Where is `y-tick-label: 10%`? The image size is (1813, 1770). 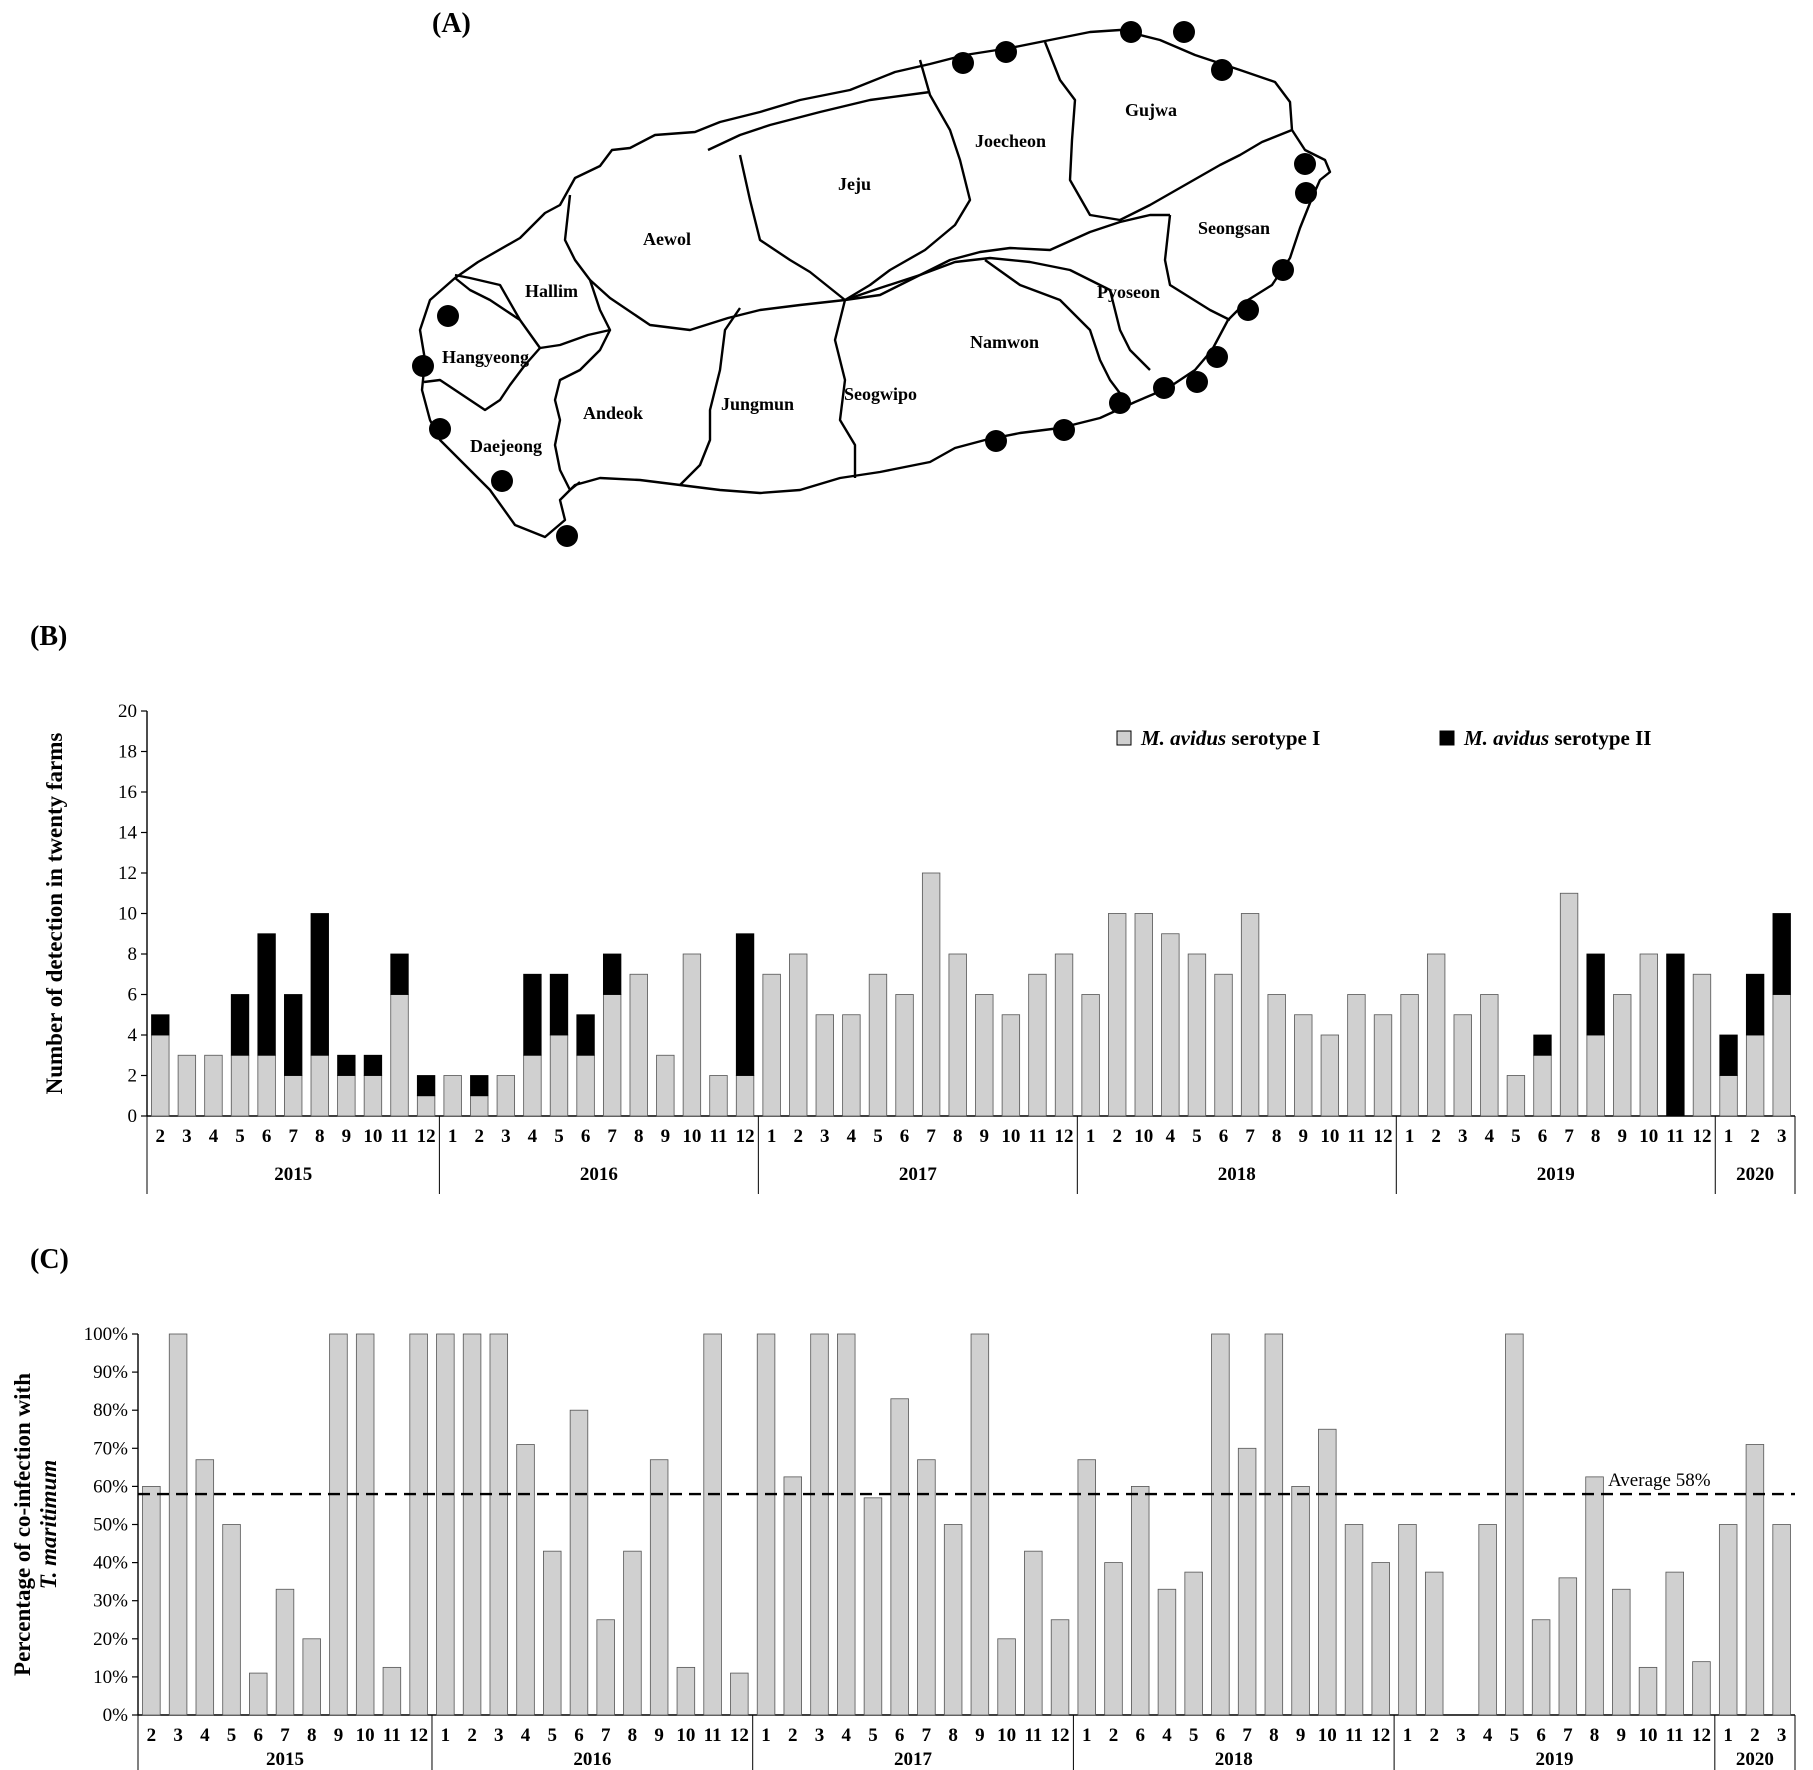 y-tick-label: 10% is located at coordinates (110, 1677).